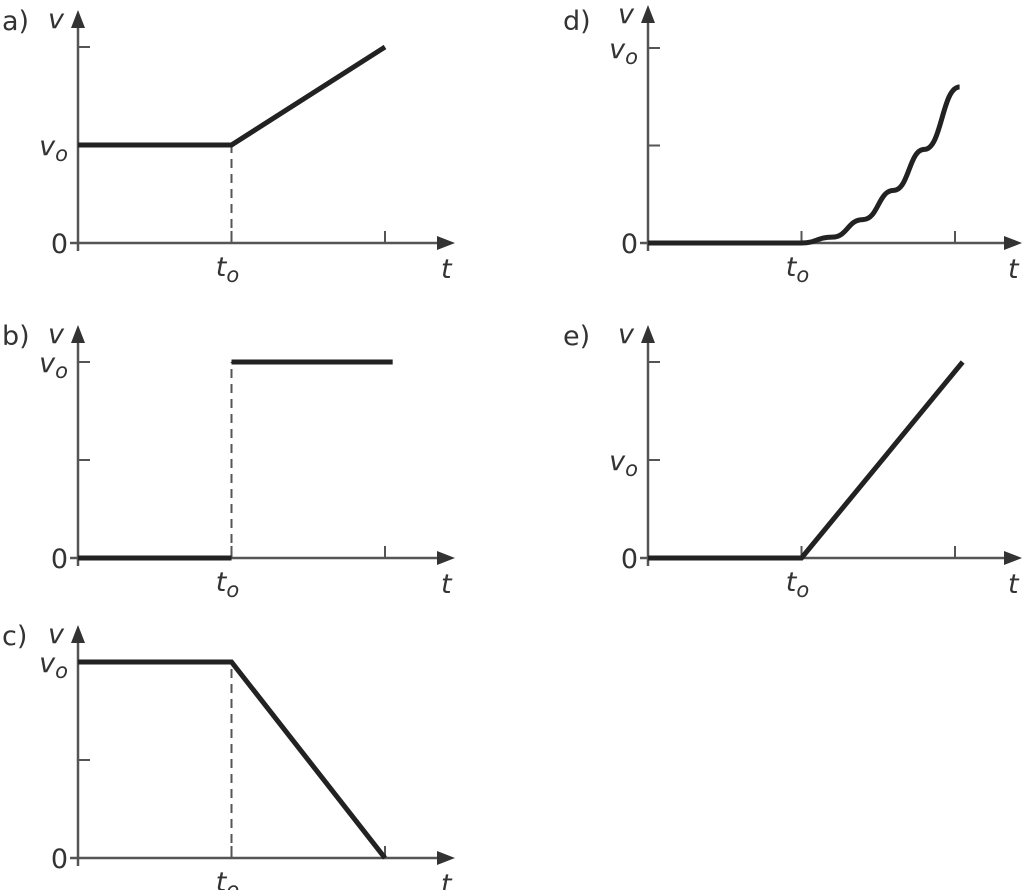 This screenshot has height=890, width=1025. Describe the element at coordinates (15, 21) in the screenshot. I see `panel-label: a)` at that location.